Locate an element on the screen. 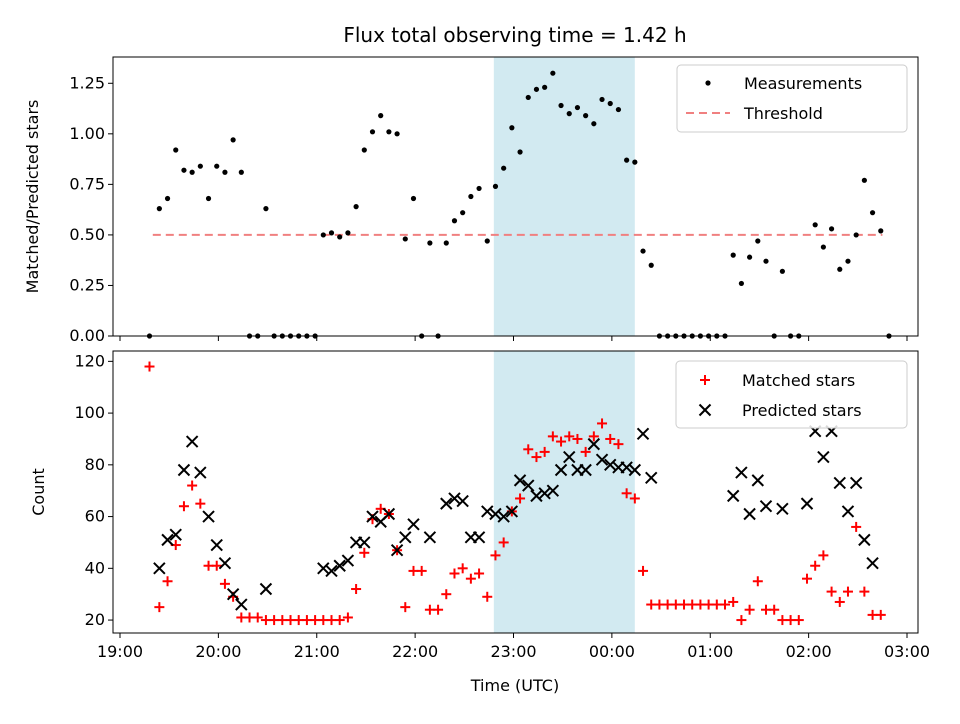  legend-box is located at coordinates (792, 98).